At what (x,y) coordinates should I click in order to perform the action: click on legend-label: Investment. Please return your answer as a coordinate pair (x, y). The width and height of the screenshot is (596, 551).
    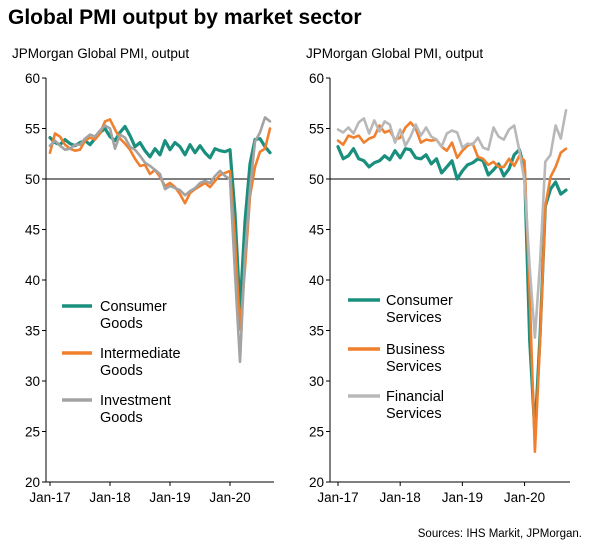
    Looking at the image, I should click on (135, 401).